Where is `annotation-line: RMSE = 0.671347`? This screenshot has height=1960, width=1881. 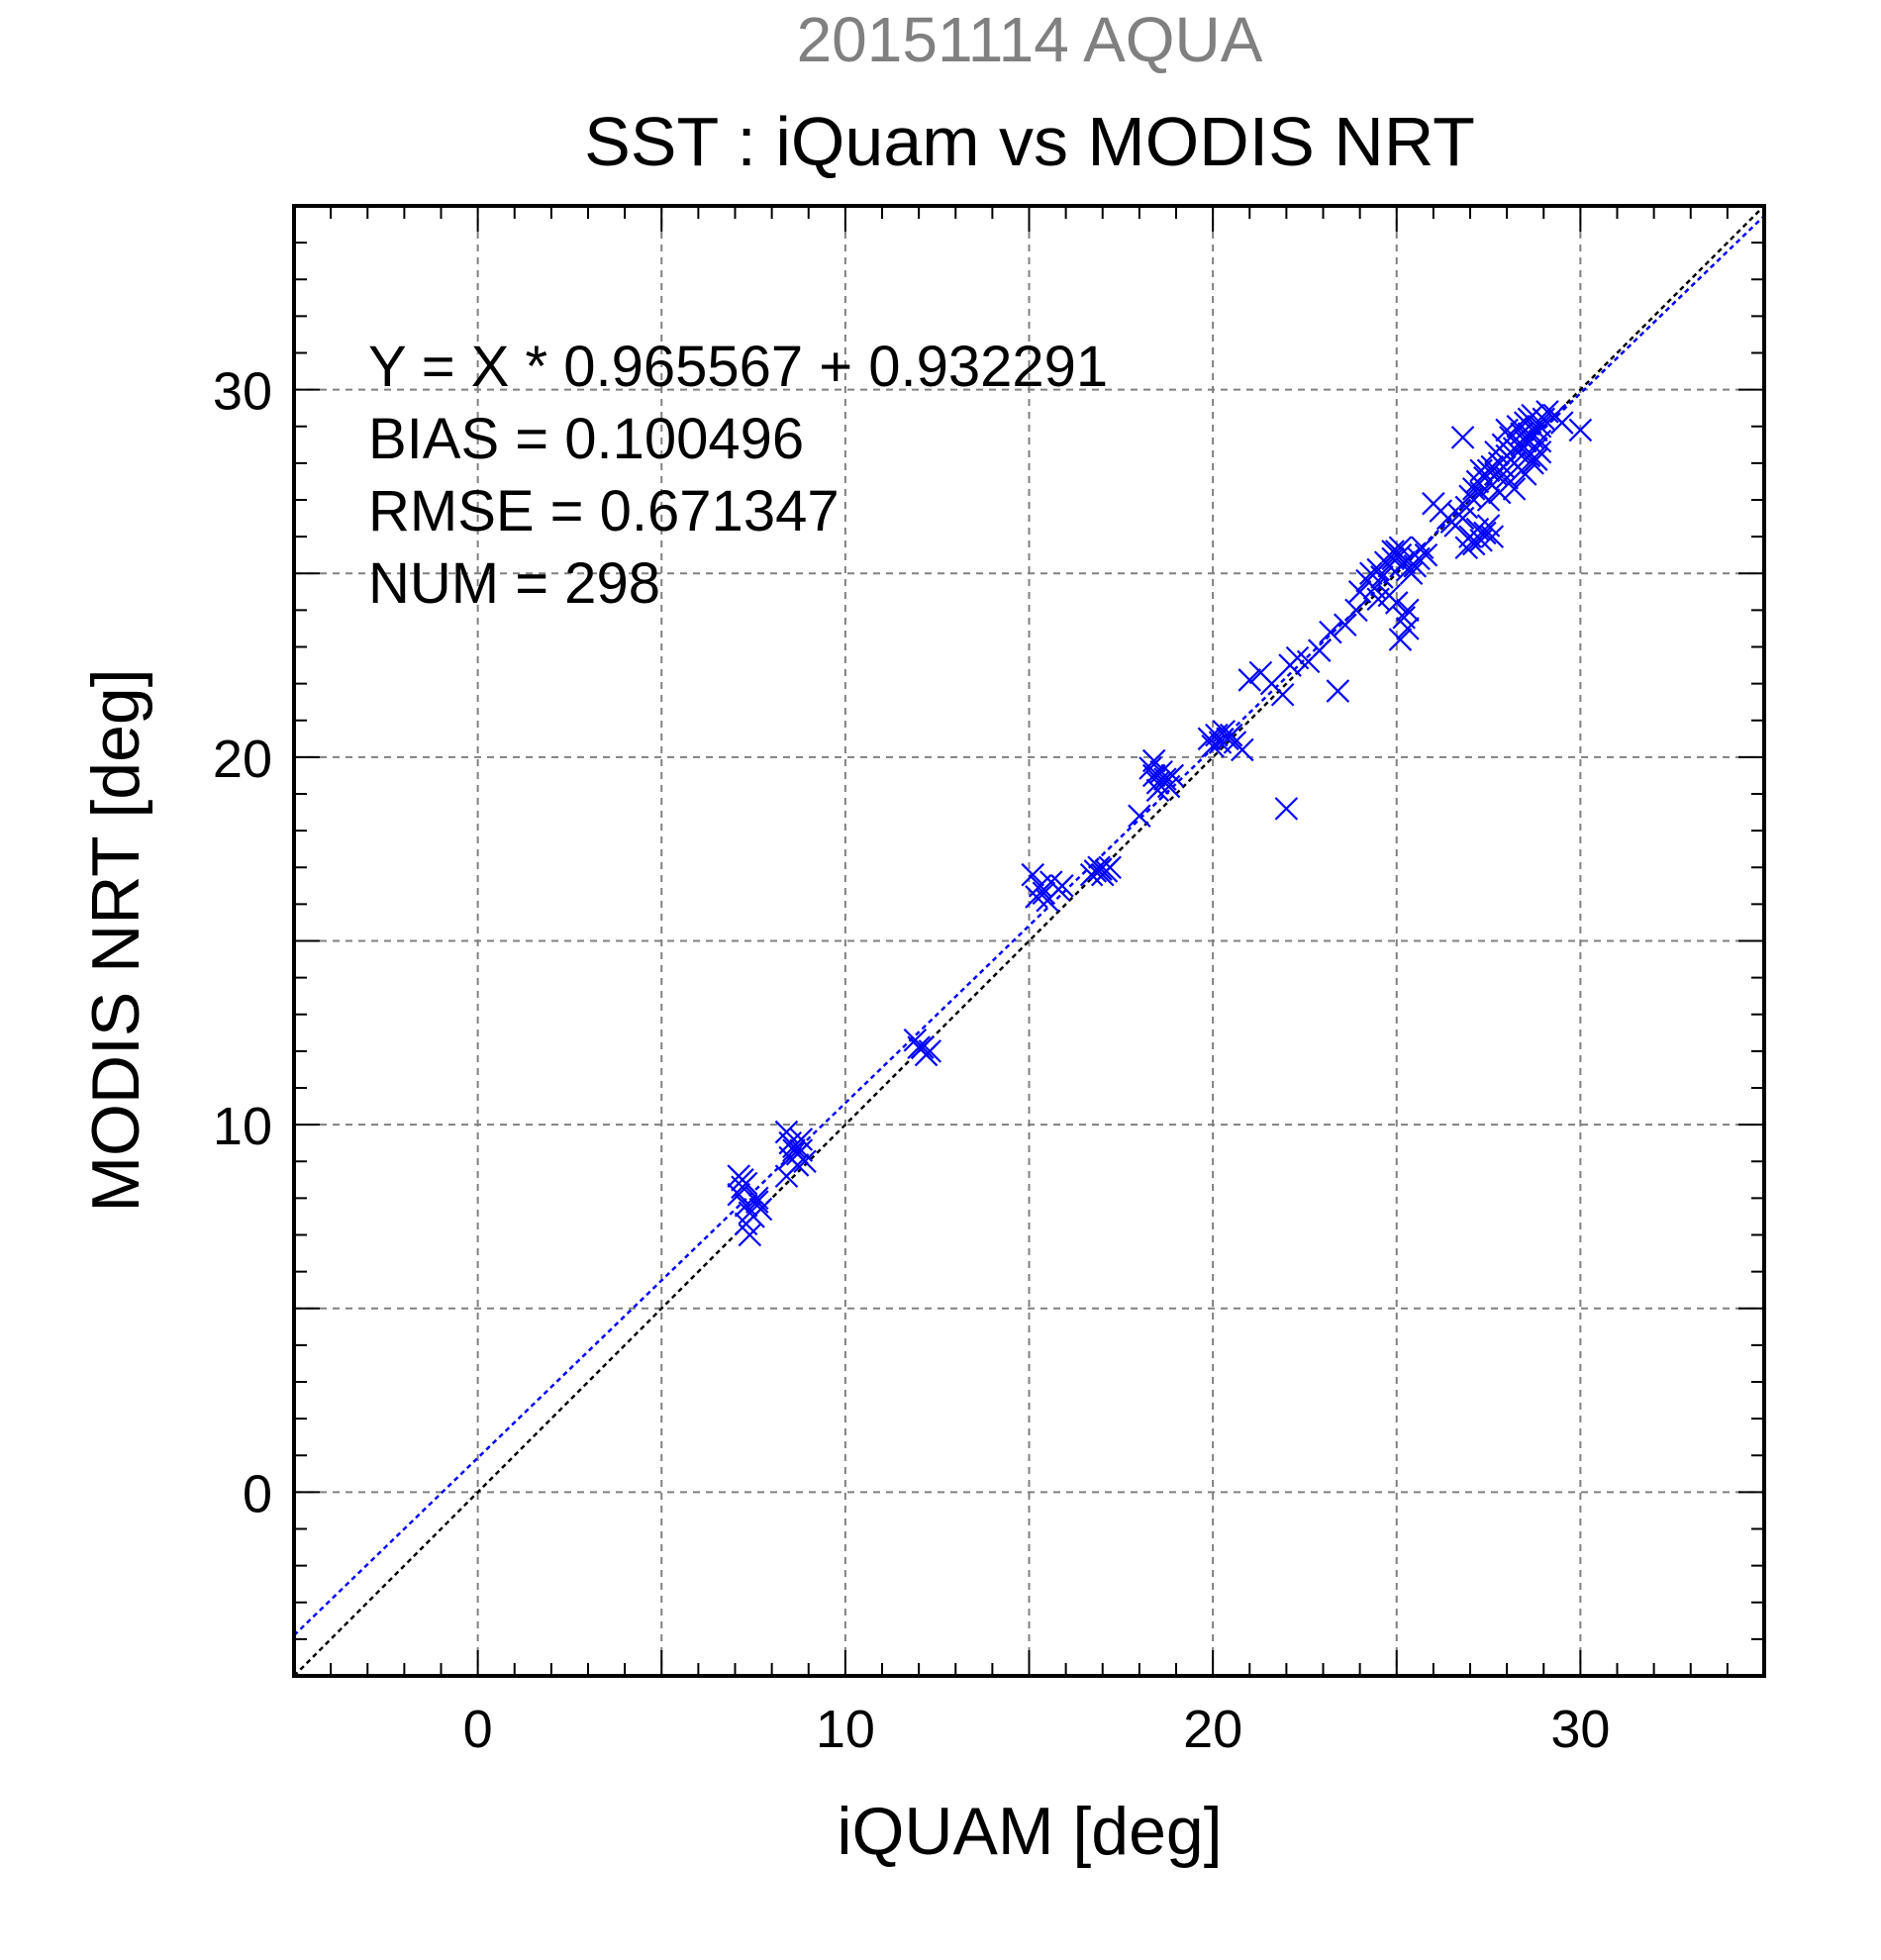 annotation-line: RMSE = 0.671347 is located at coordinates (604, 511).